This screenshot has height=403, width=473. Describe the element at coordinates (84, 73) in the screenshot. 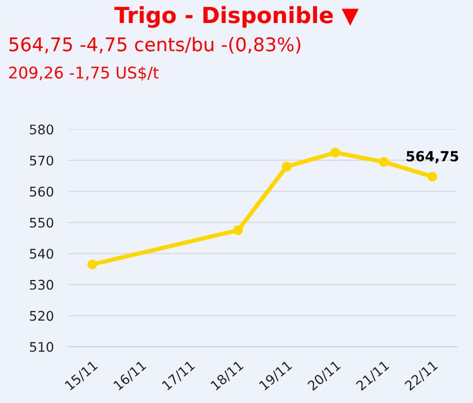

I see `text: 209,26 -1,75 US$/t` at that location.